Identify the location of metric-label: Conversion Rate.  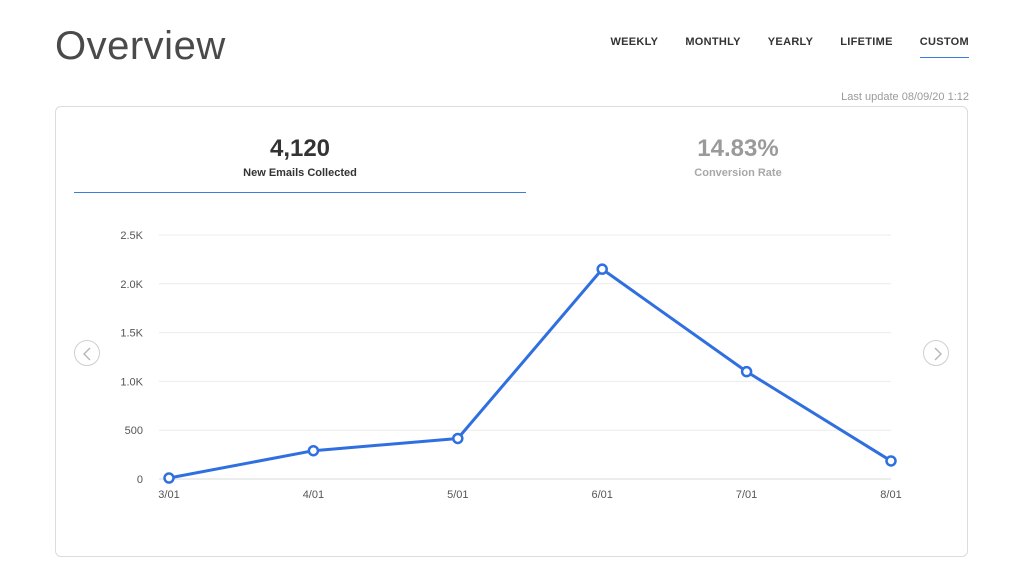
(738, 173).